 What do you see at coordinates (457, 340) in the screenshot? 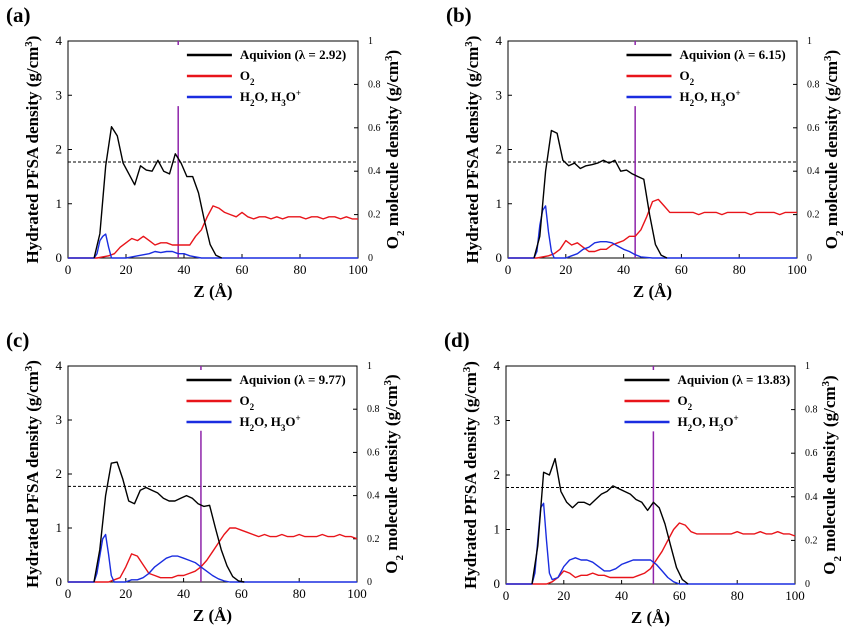
I see `panel-label: (d)` at bounding box center [457, 340].